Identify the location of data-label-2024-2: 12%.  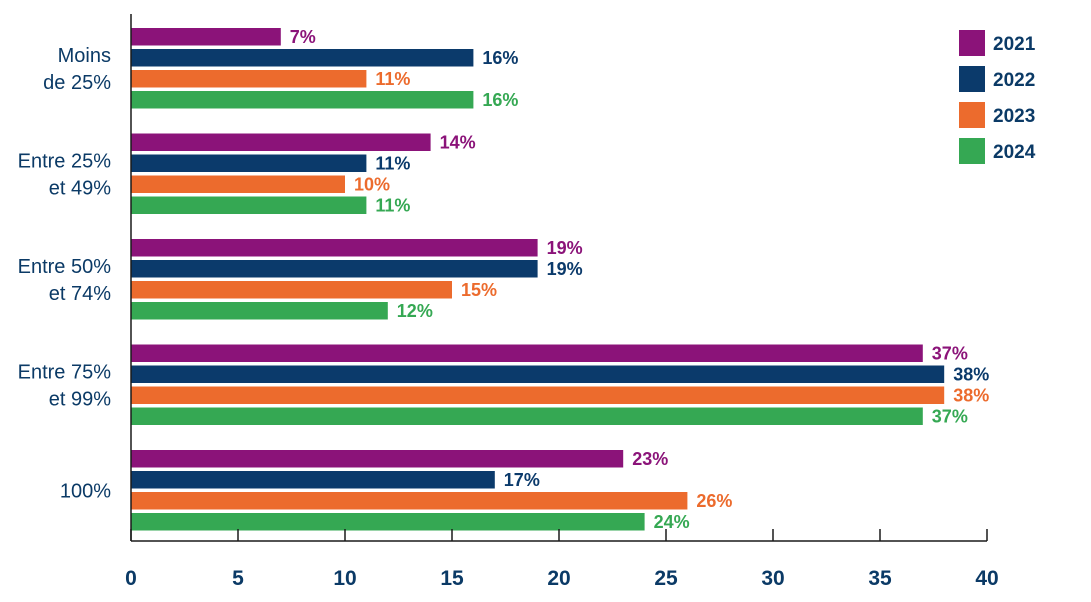
(415, 311).